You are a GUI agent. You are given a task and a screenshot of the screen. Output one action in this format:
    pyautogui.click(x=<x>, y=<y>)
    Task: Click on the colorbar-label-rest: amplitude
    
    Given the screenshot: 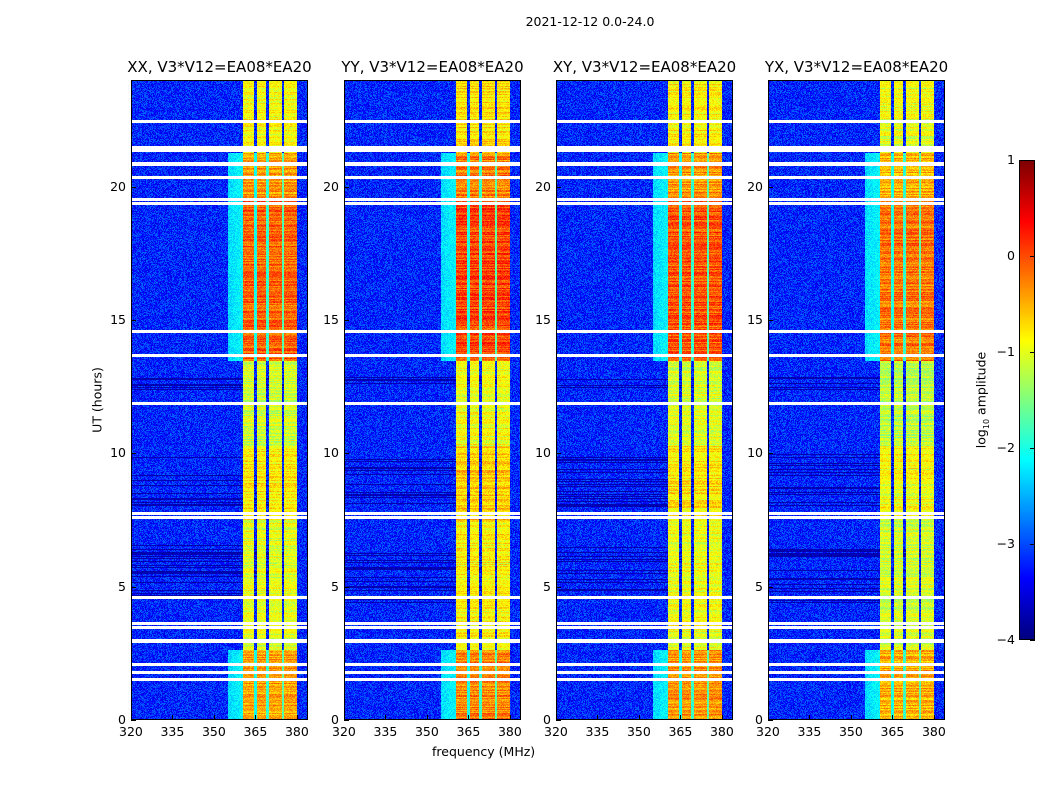 What is the action you would take?
    pyautogui.click(x=981, y=385)
    